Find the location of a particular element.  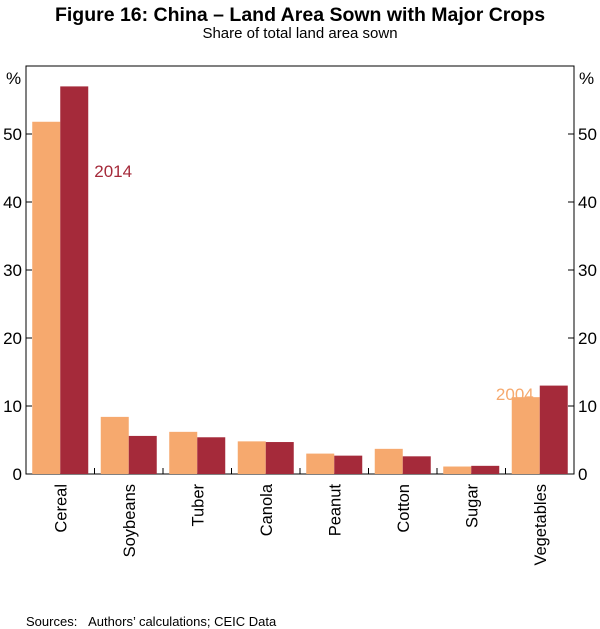

series-label-2004: 2004 is located at coordinates (515, 394).